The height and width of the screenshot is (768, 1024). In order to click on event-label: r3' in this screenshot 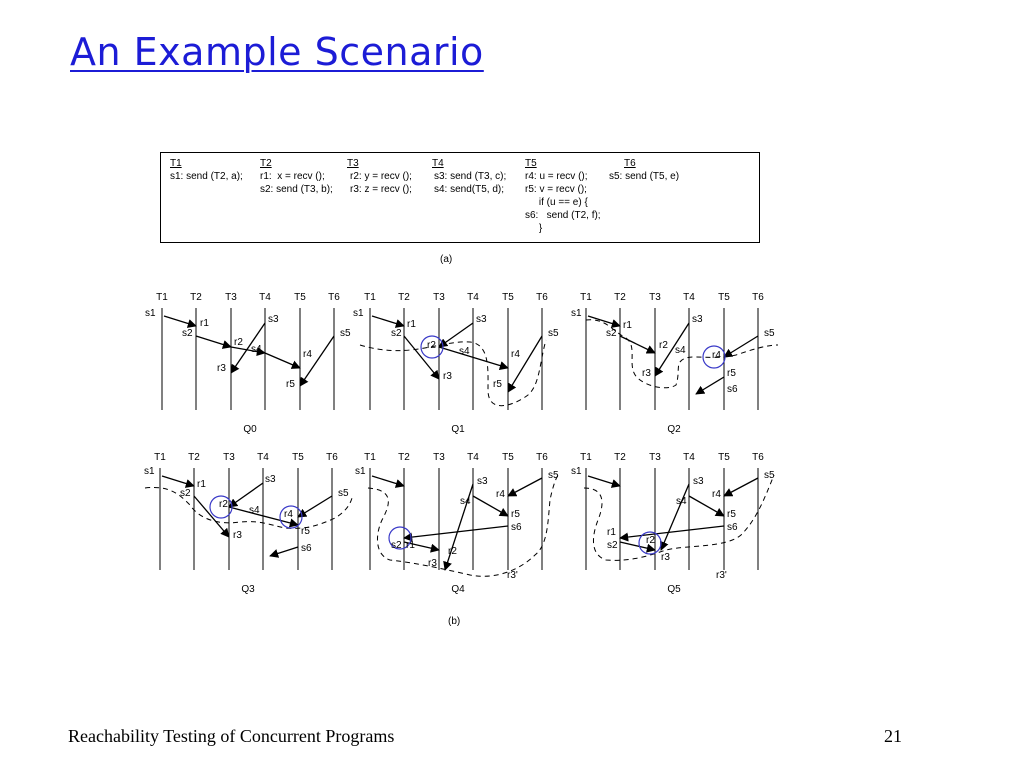, I will do `click(512, 575)`.